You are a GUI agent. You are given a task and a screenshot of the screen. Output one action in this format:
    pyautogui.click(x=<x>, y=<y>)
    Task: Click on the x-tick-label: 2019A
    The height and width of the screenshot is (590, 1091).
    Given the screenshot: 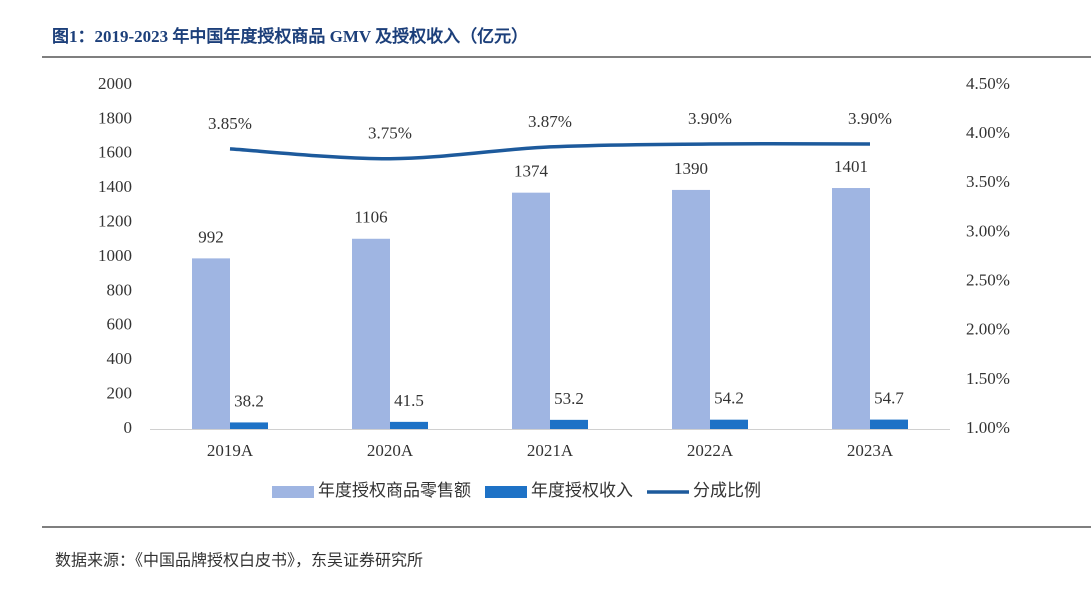 What is the action you would take?
    pyautogui.click(x=230, y=450)
    